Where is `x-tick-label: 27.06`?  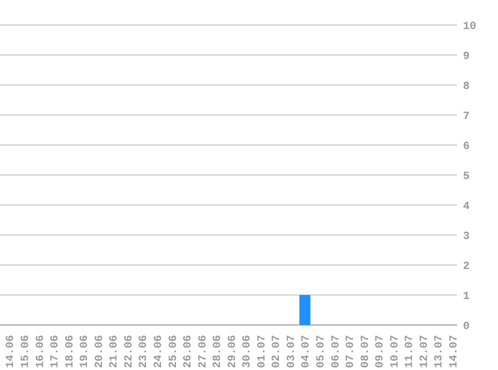 x-tick-label: 27.06 is located at coordinates (203, 351).